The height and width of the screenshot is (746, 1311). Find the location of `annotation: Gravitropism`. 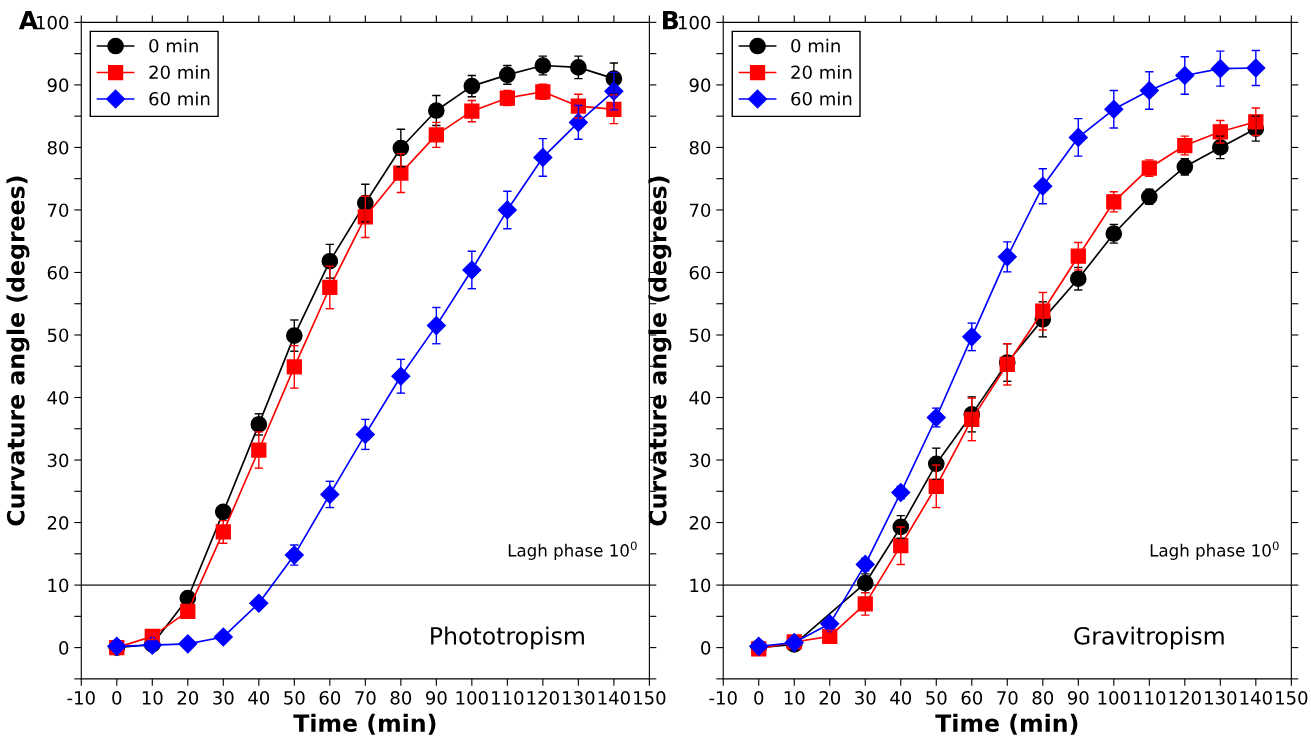

annotation: Gravitropism is located at coordinates (1149, 638).